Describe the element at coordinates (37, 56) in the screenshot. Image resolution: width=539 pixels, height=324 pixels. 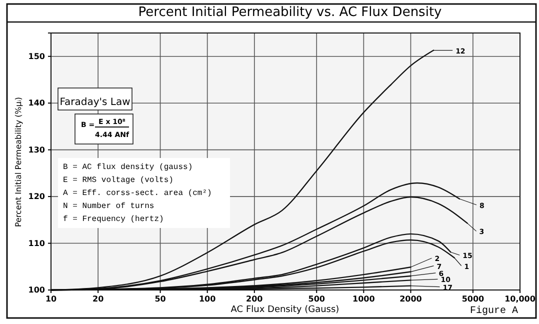
I see `y-tick-label: 150` at that location.